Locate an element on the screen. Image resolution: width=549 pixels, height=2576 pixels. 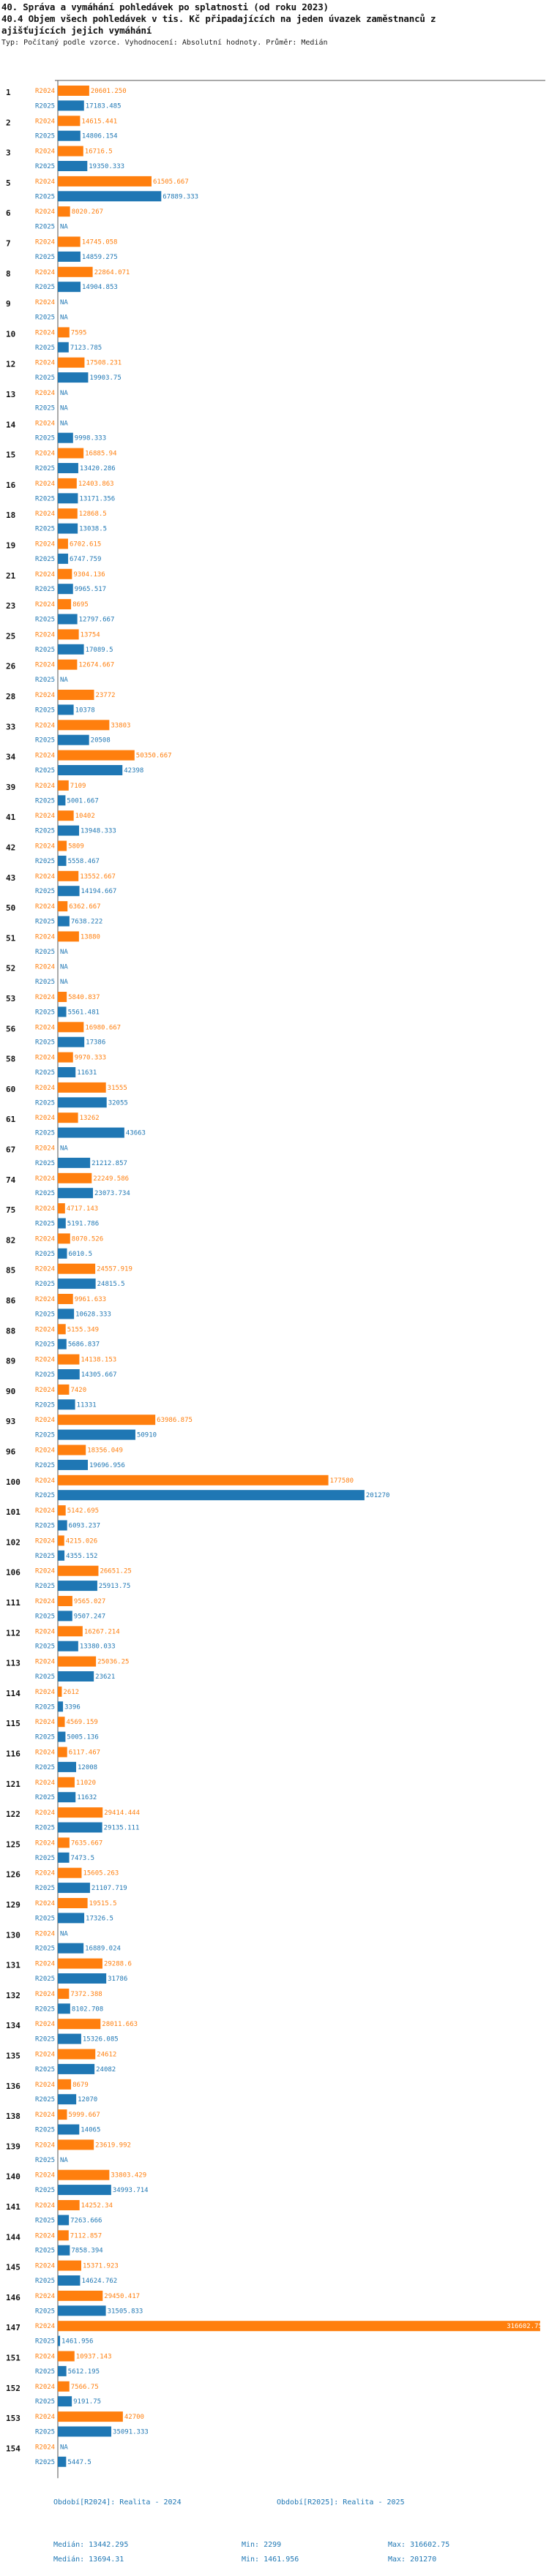
value-label-r2024: 316602.75 is located at coordinates (524, 2326).